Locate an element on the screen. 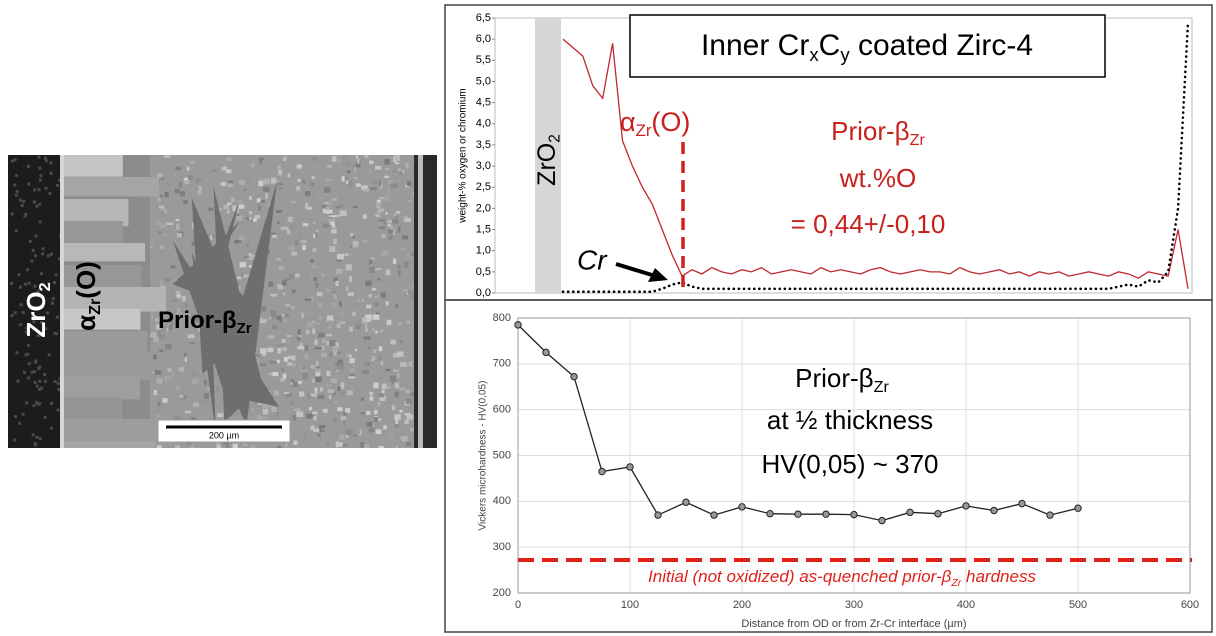  alpha-label-part: (O) is located at coordinates (670, 122).